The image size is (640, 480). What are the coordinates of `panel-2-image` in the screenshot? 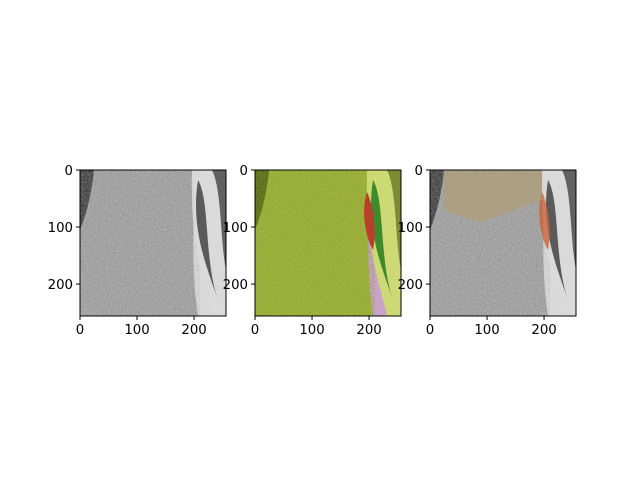 It's located at (328, 243).